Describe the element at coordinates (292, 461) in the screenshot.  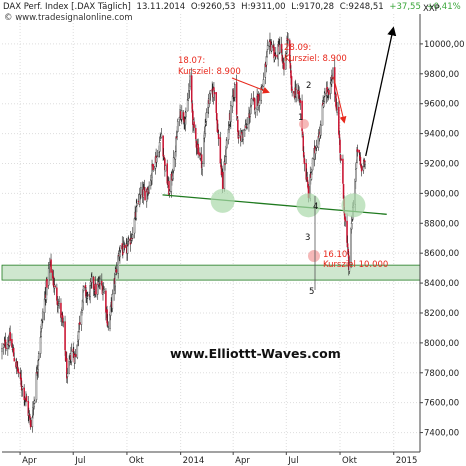
I see `x-tick-label: Jul` at that location.